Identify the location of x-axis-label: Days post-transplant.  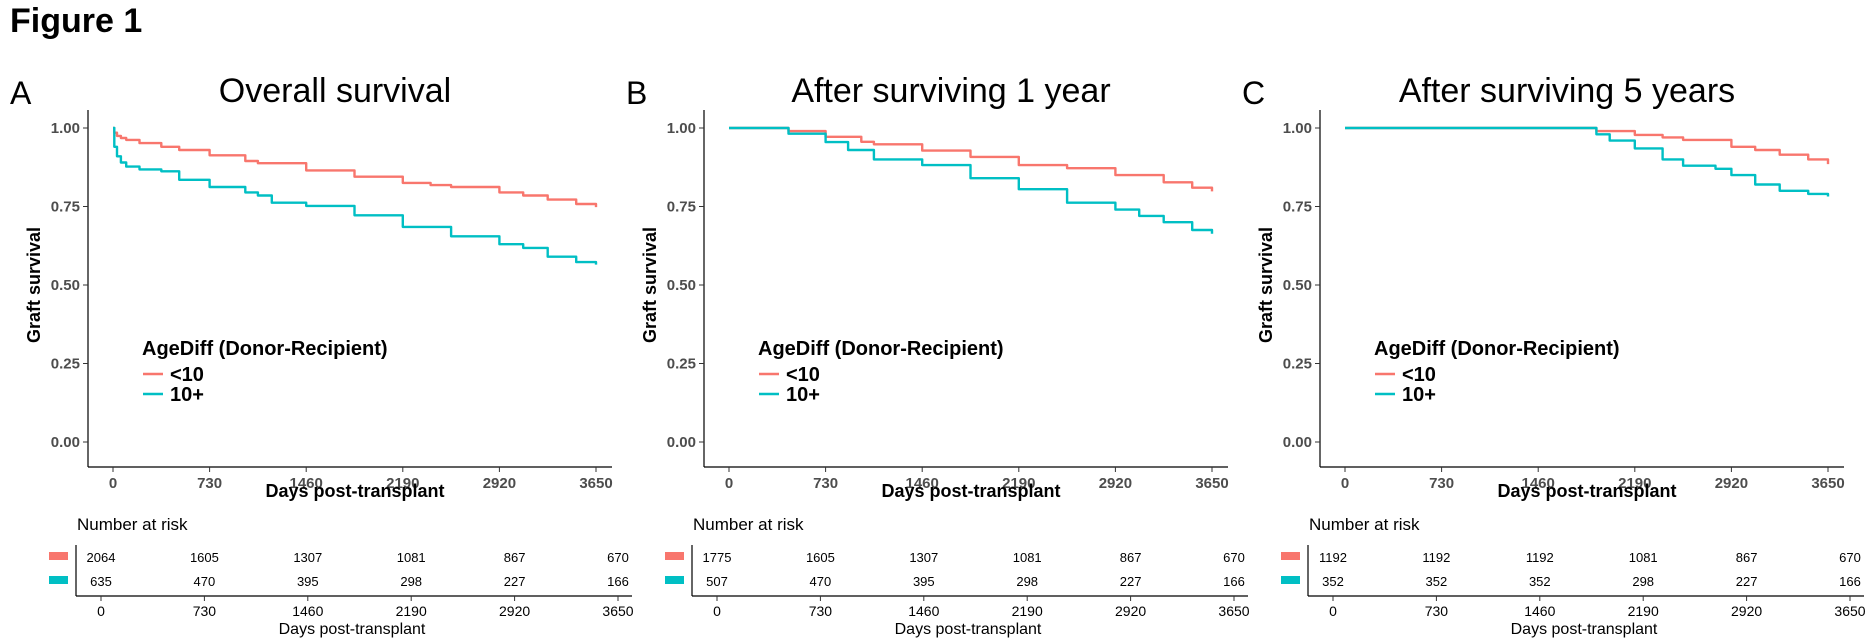
(970, 491).